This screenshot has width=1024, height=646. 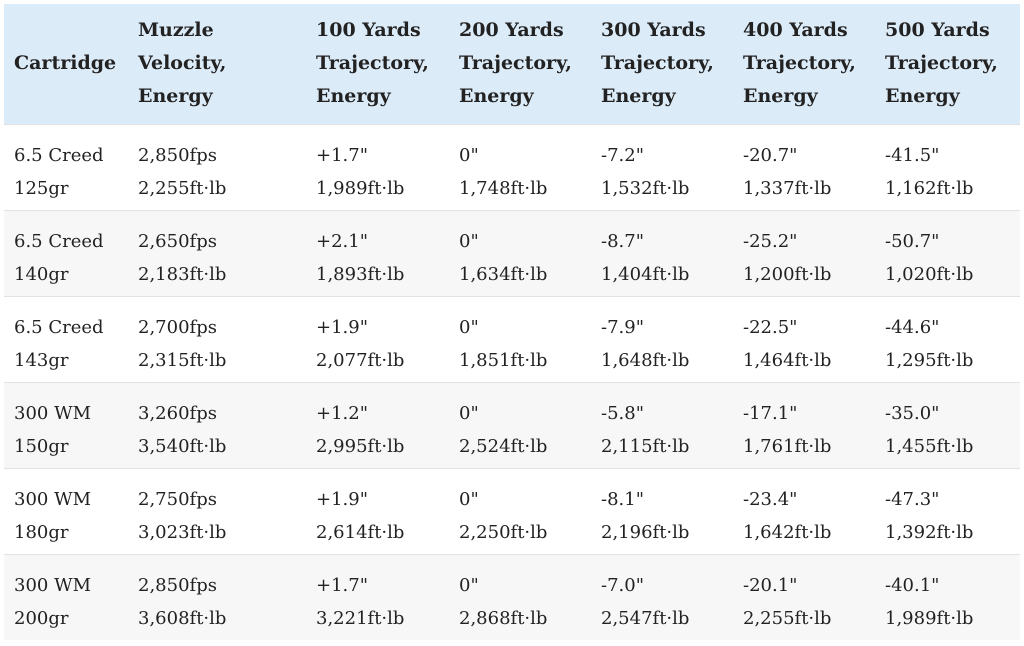 I want to click on muzzle-cell: 2,650fps 2,183ft·lb, so click(x=182, y=257).